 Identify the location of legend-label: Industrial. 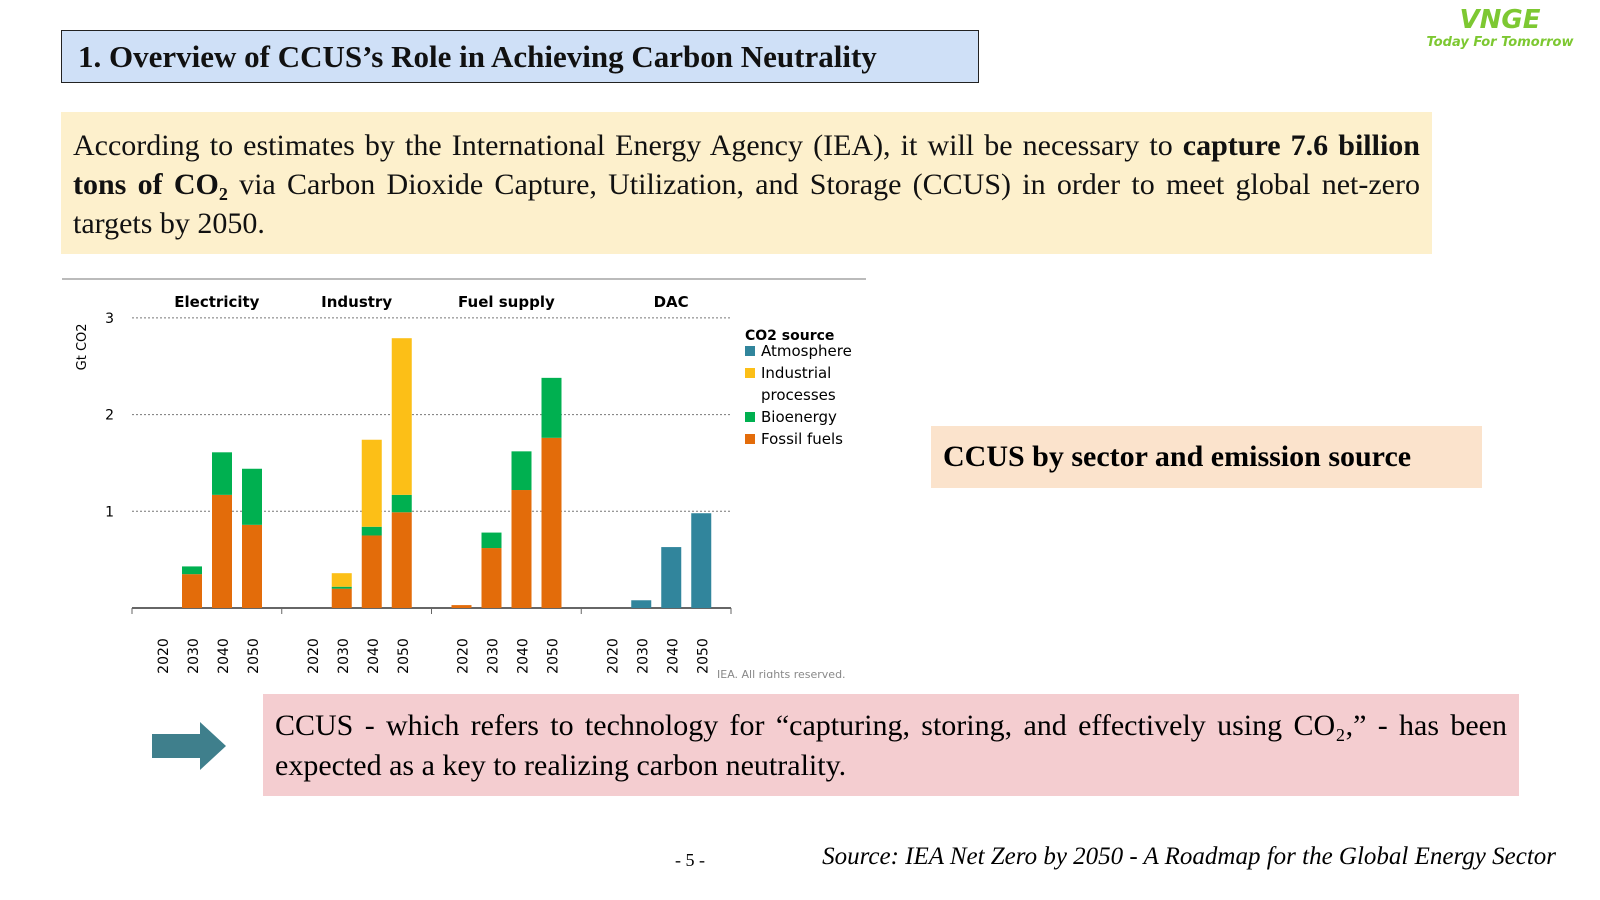
(796, 373).